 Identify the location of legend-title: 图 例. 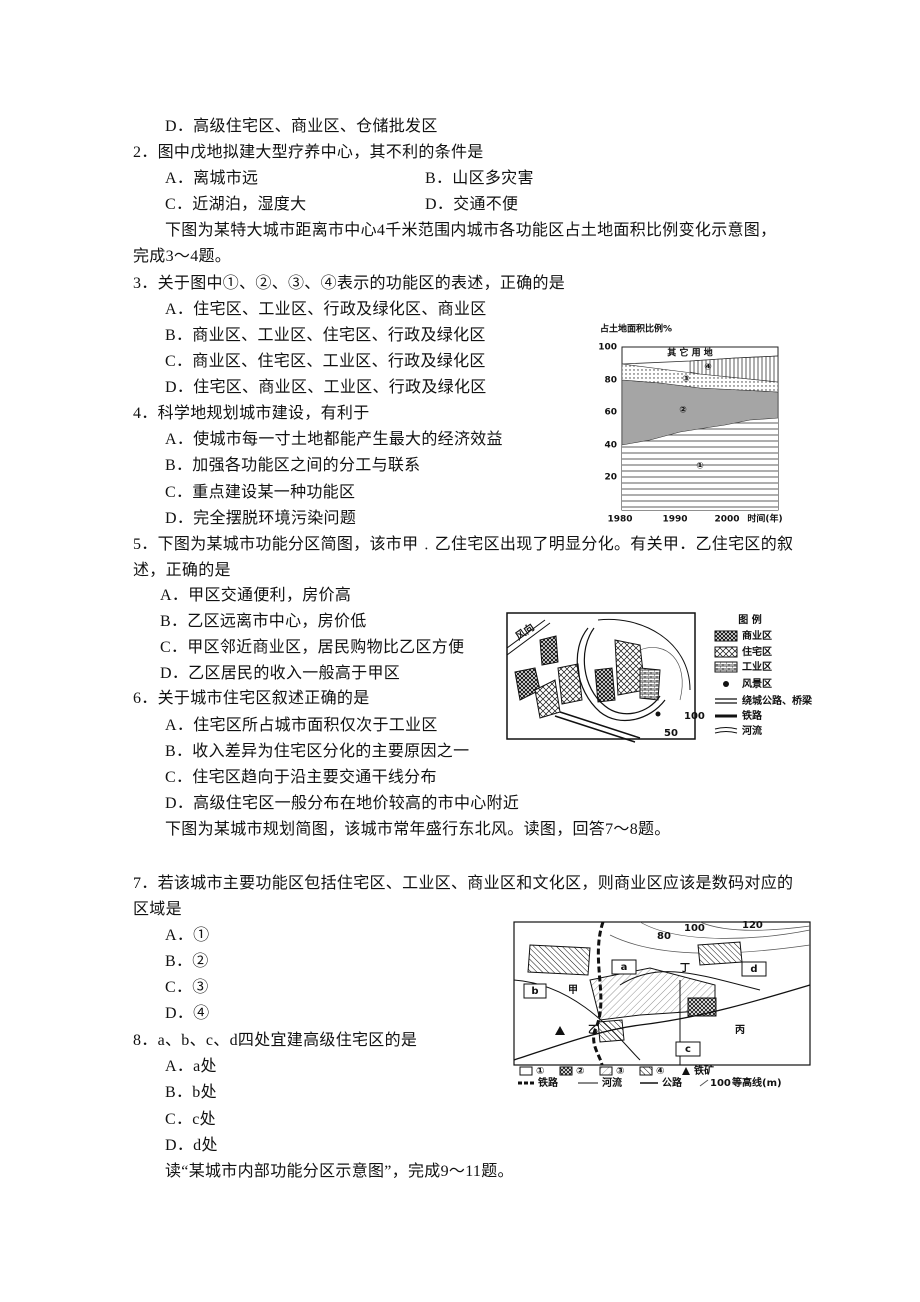
(749, 619).